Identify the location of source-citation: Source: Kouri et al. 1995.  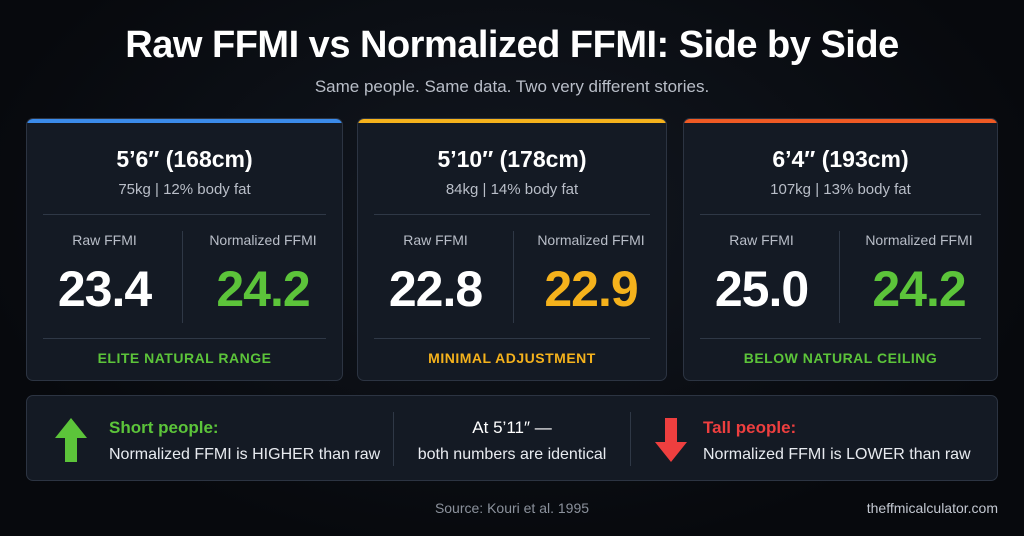
(512, 508).